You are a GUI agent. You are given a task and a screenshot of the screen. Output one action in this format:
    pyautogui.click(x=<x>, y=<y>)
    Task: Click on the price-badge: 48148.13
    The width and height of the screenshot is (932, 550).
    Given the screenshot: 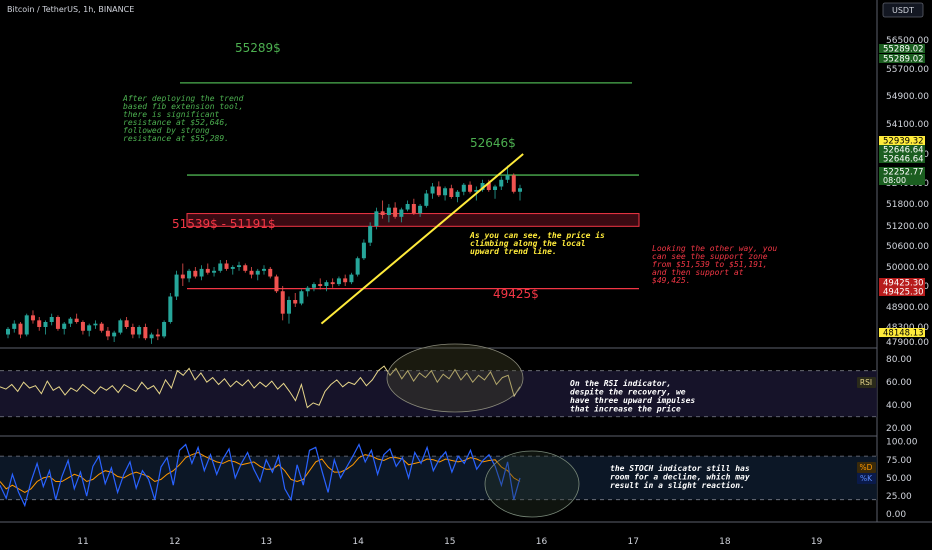 What is the action you would take?
    pyautogui.click(x=902, y=333)
    